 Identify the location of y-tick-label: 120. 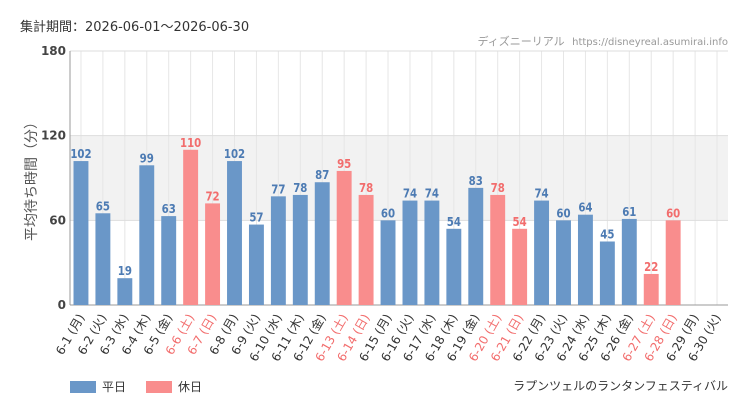
(53, 136).